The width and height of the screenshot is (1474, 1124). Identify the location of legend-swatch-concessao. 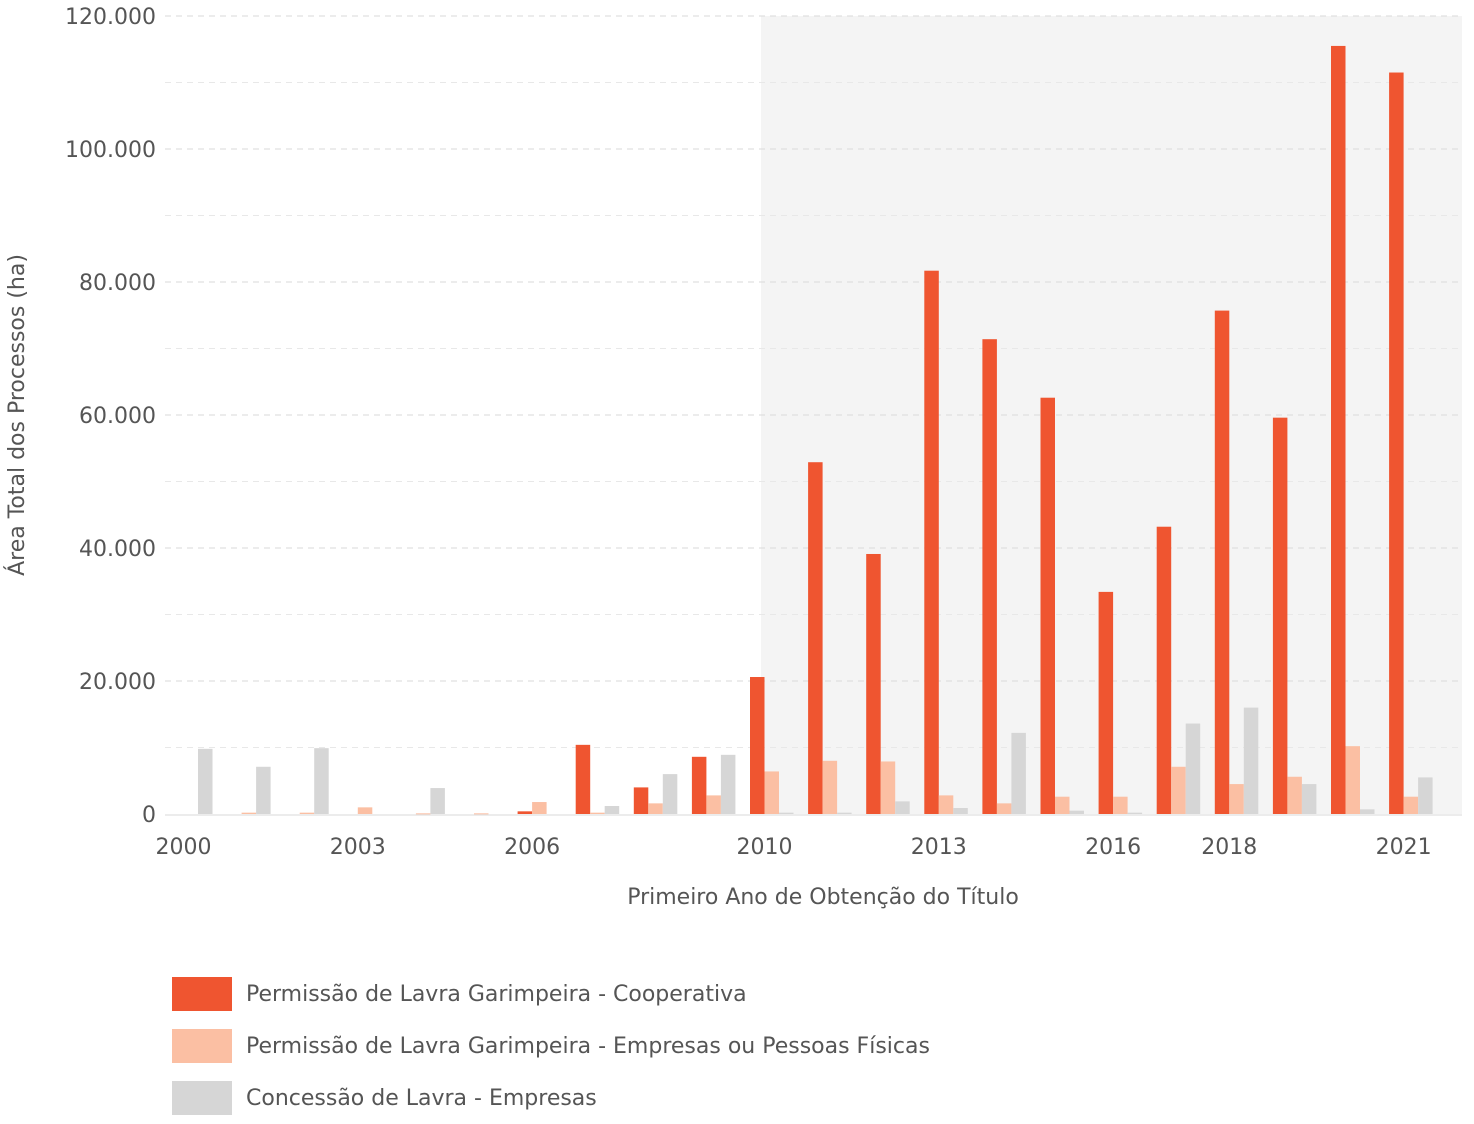
(202, 1098).